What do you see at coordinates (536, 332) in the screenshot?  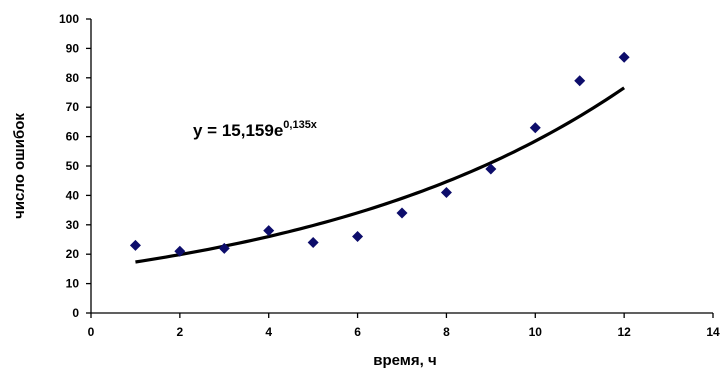 I see `x-tick-label: 10` at bounding box center [536, 332].